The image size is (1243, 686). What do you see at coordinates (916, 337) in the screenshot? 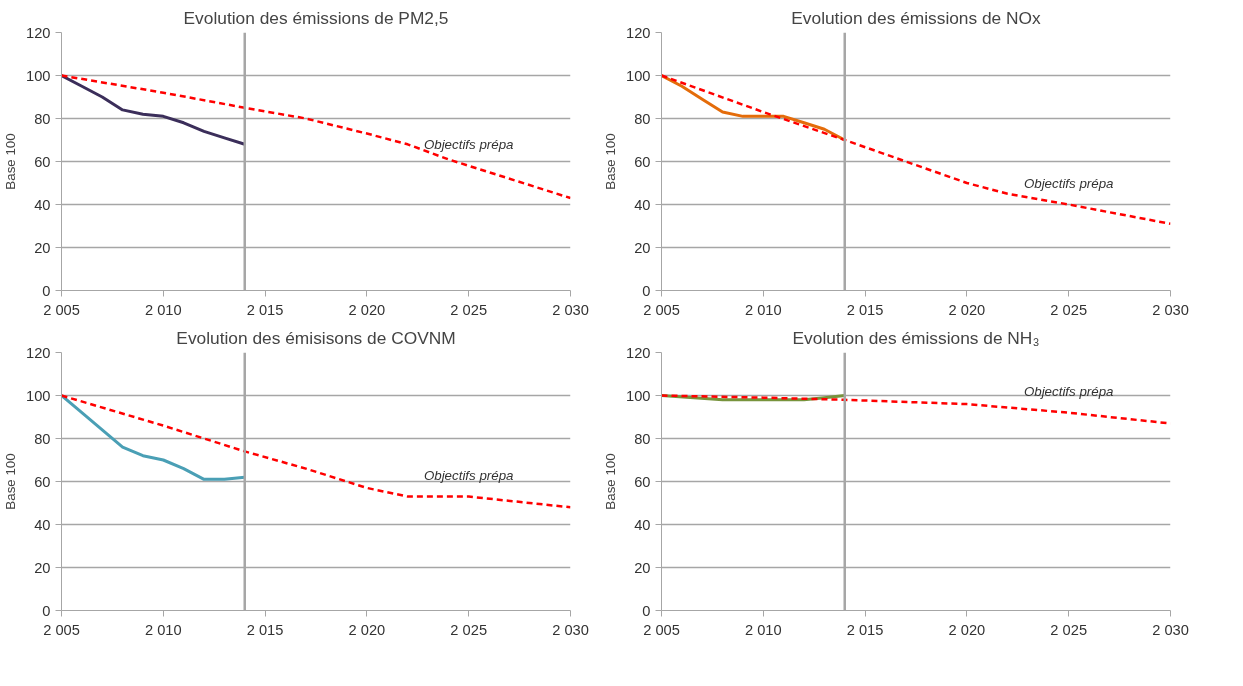
I see `chart-title: Evolution des émissions de NH₃` at bounding box center [916, 337].